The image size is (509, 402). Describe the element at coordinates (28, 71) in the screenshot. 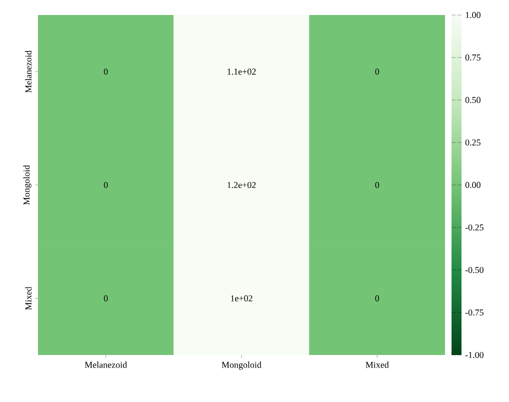

I see `y-tick-label: Melanezoid` at that location.